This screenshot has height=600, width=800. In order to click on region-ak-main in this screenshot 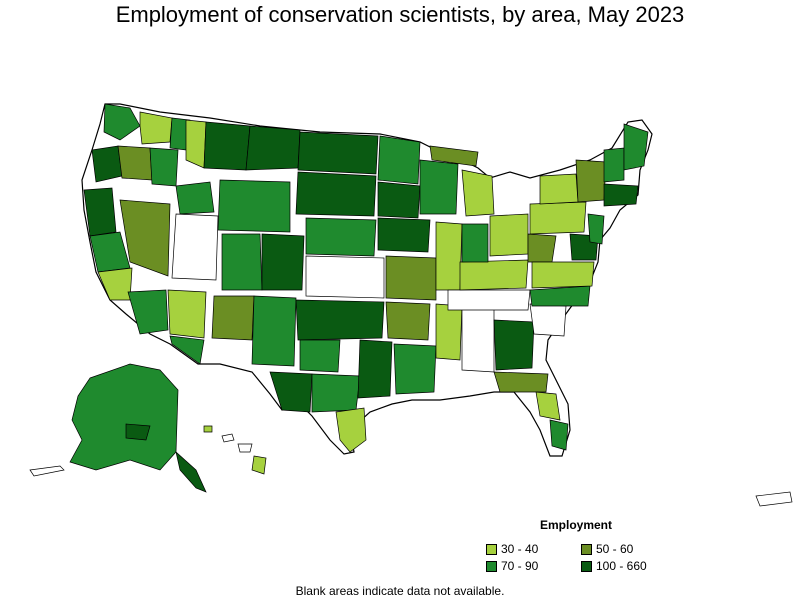, I will do `click(124, 417)`.